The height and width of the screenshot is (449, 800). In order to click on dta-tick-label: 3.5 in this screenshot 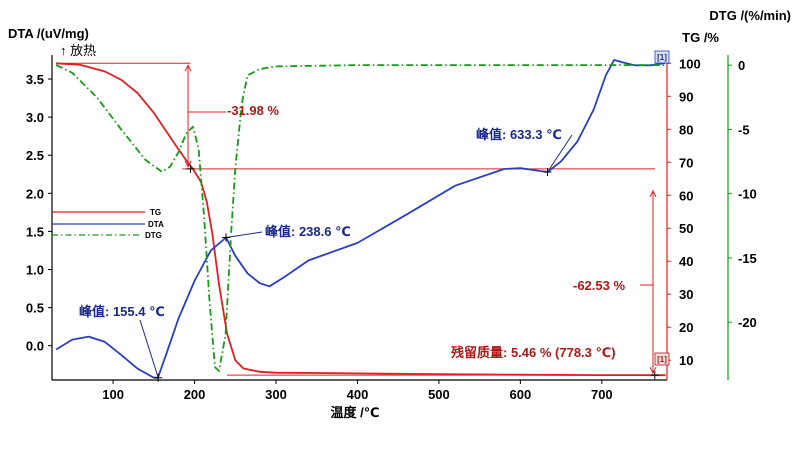, I will do `click(35, 79)`.